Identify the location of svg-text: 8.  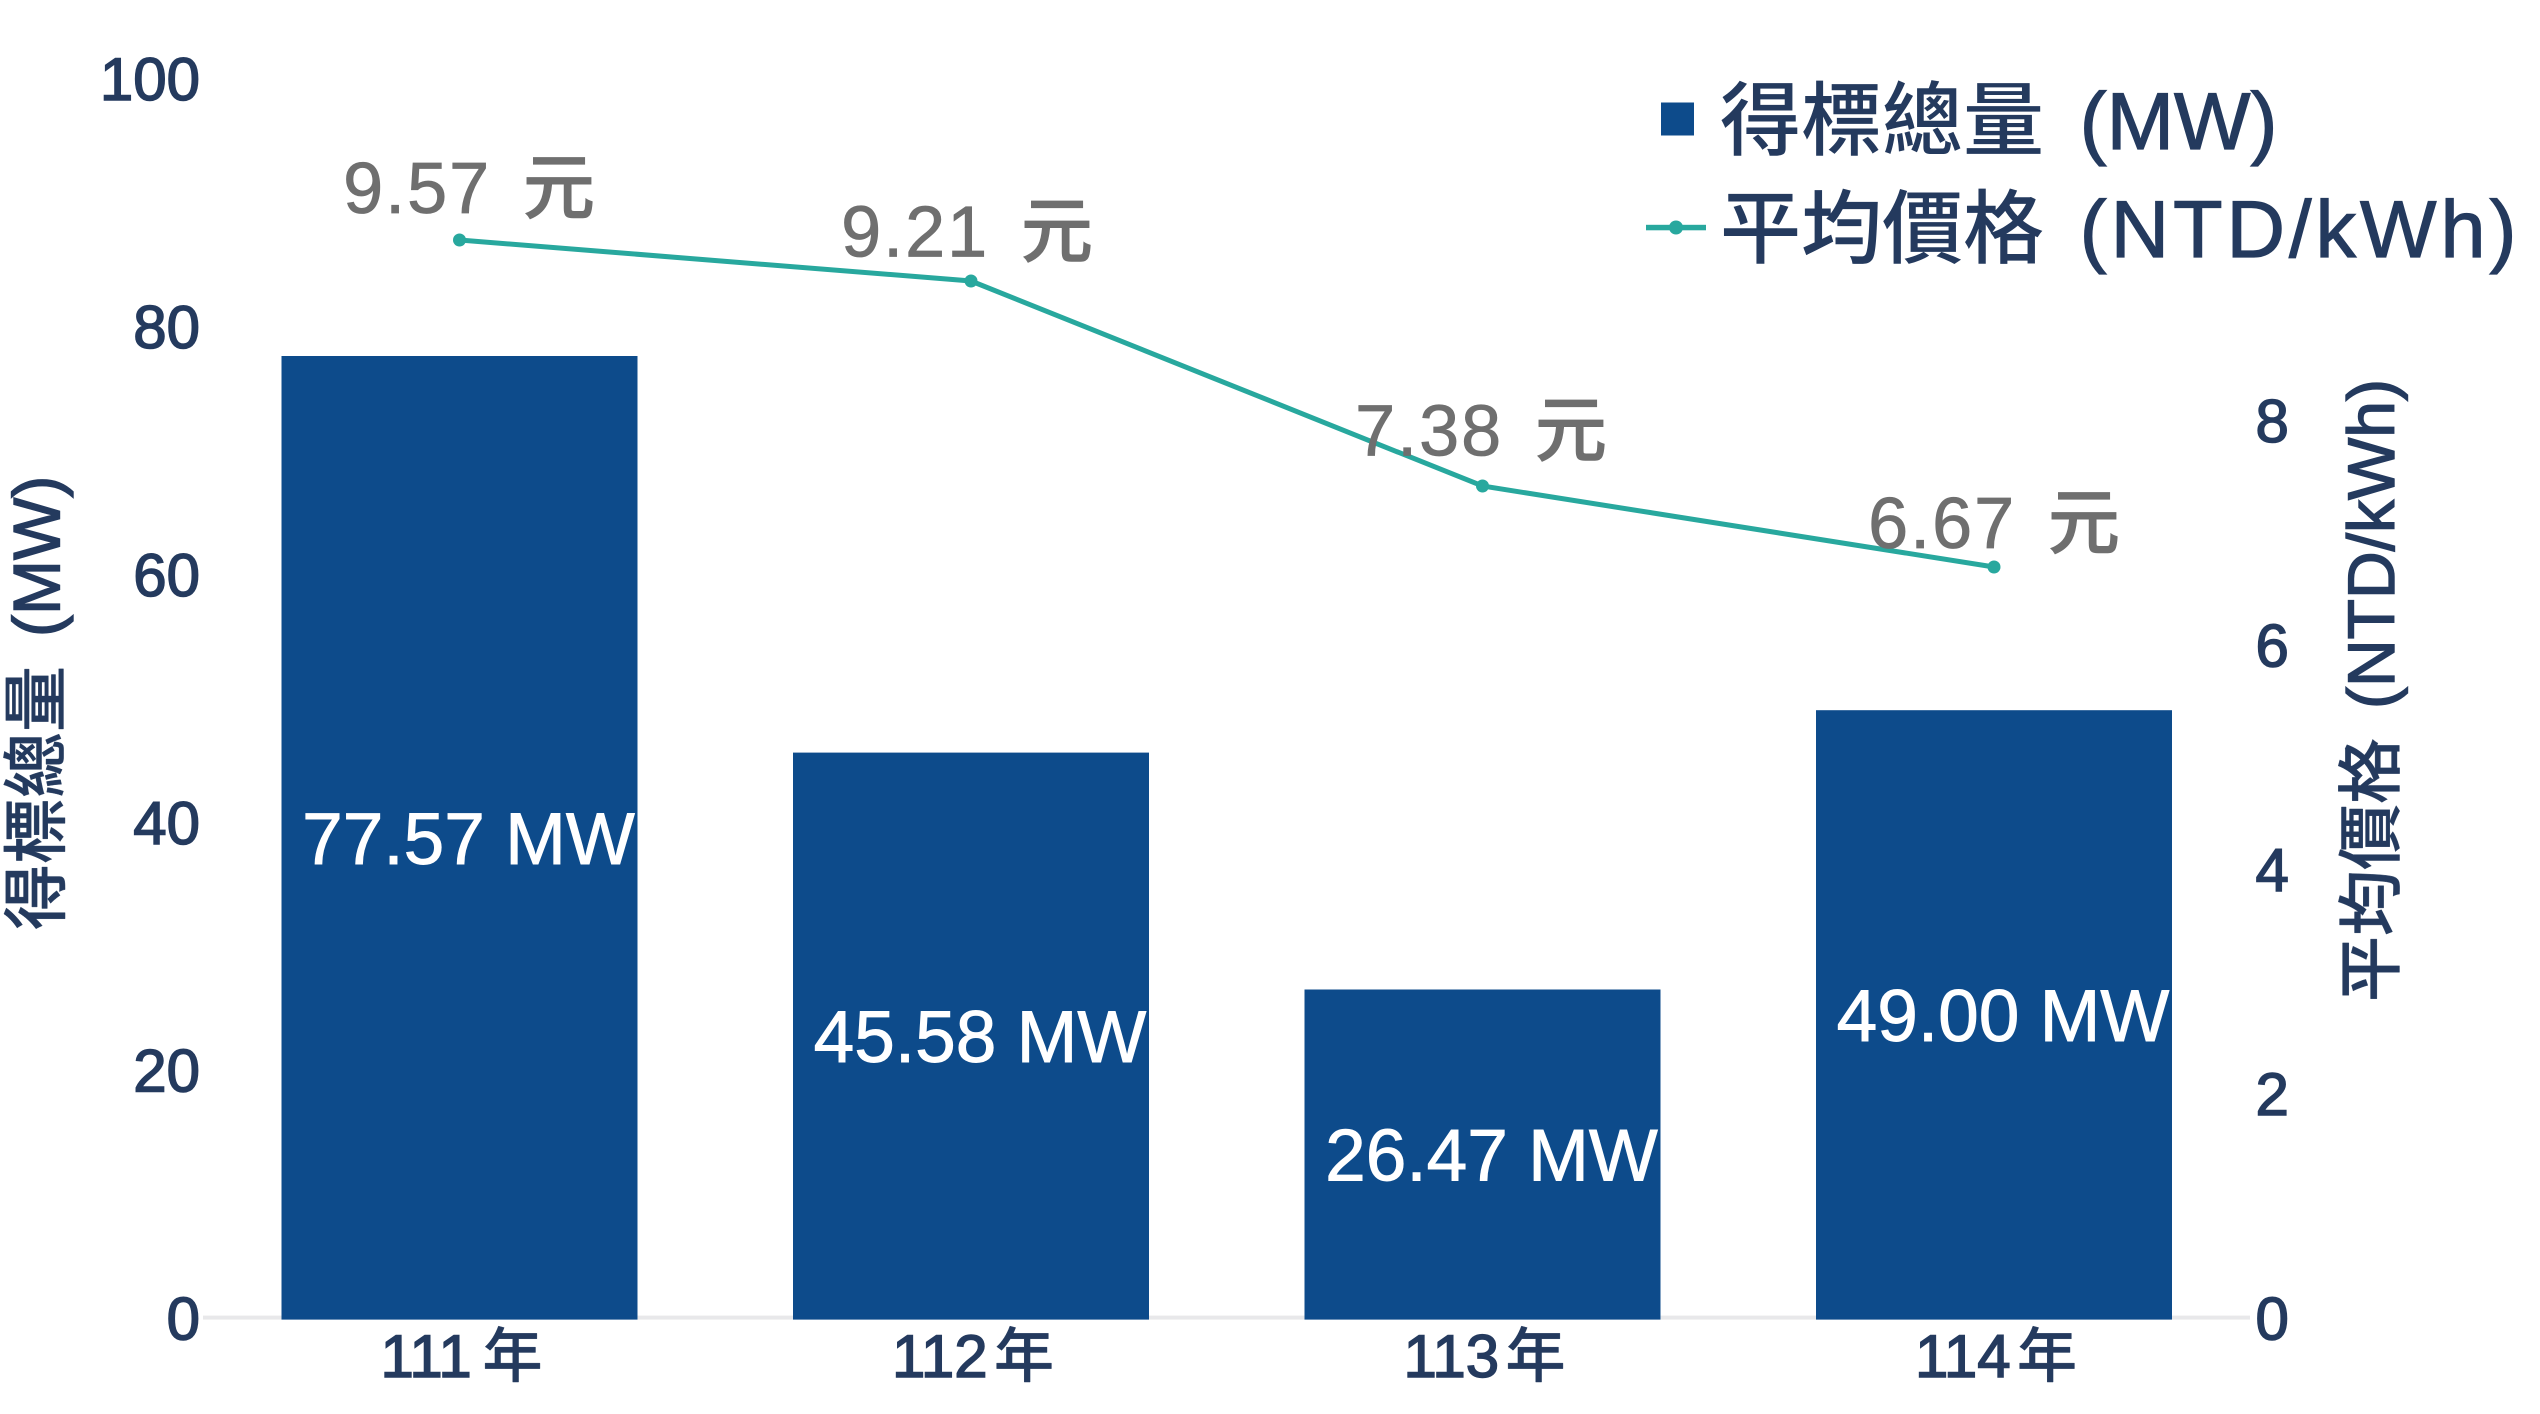
(2272, 421).